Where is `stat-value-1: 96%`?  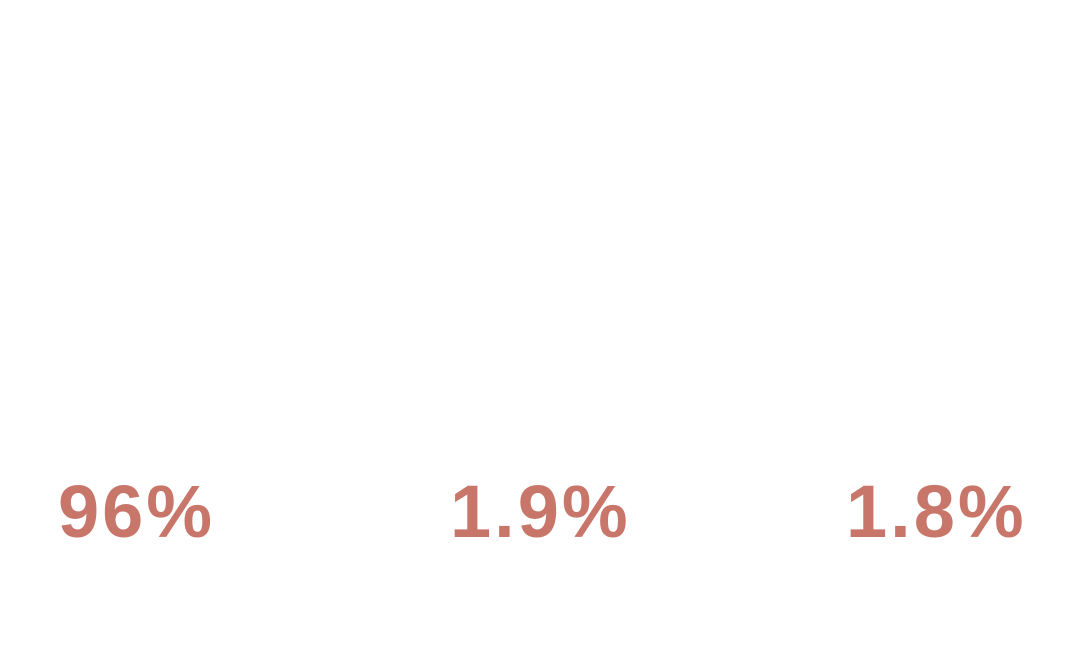
stat-value-1: 96% is located at coordinates (137, 511).